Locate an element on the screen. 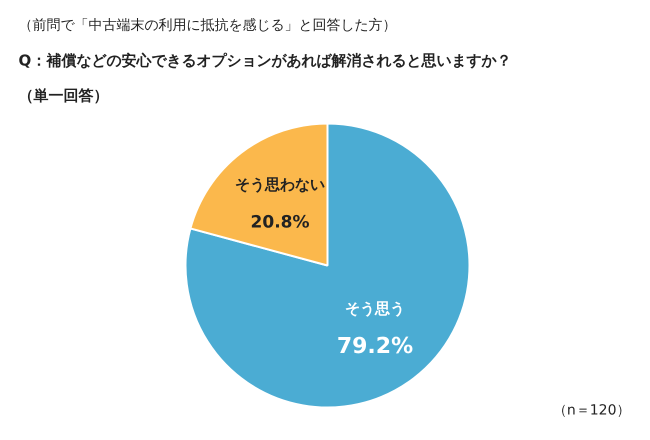  slice-label: そう思わない is located at coordinates (280, 184).